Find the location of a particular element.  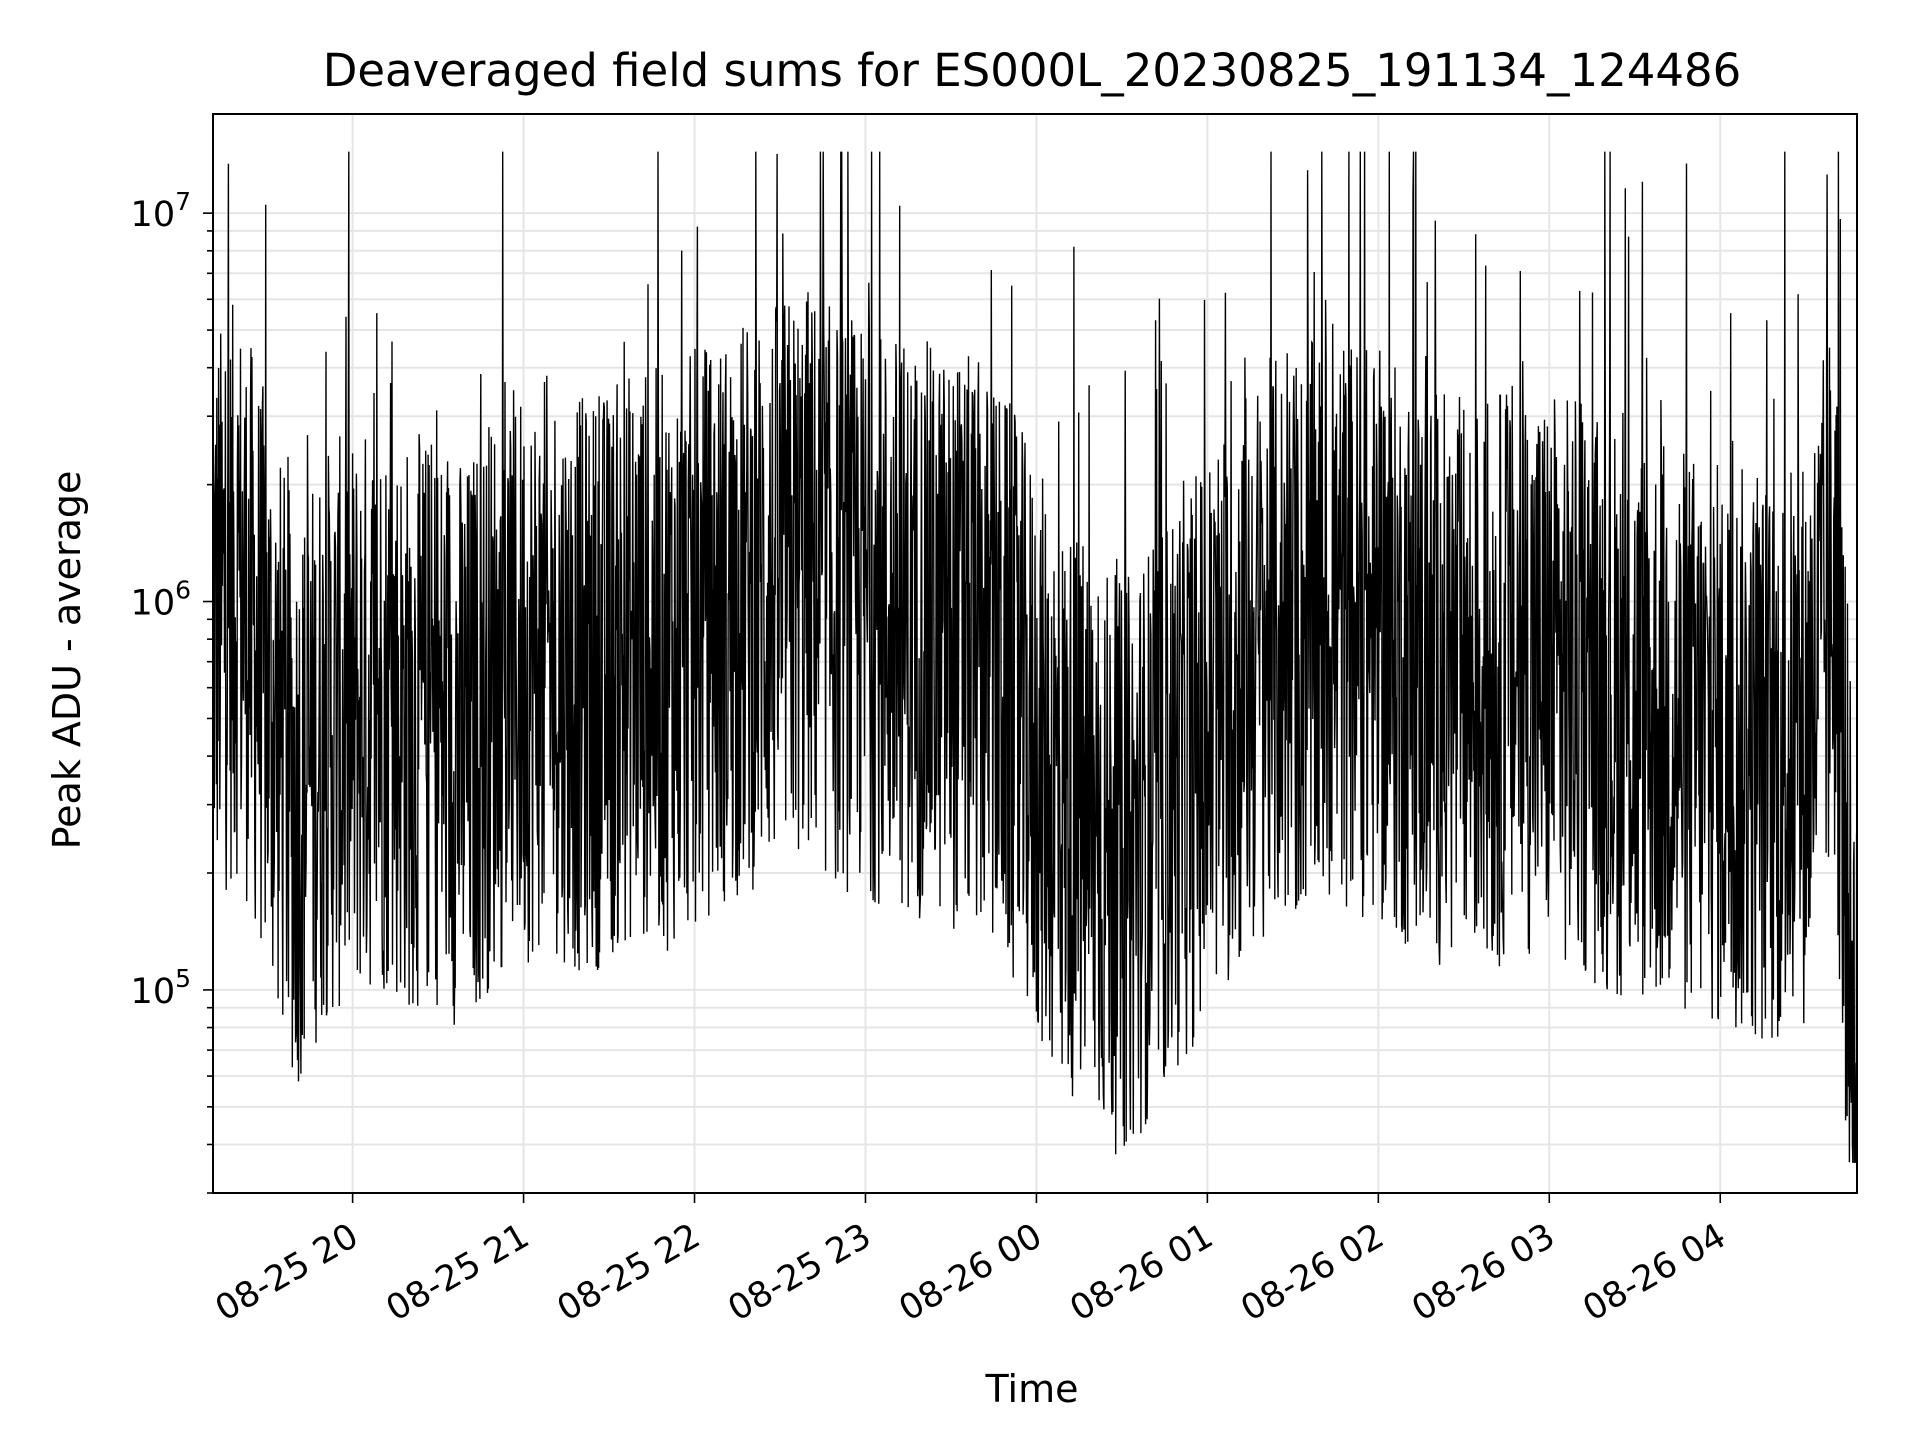

y-axis-label: Peak ADU - average is located at coordinates (67, 660).